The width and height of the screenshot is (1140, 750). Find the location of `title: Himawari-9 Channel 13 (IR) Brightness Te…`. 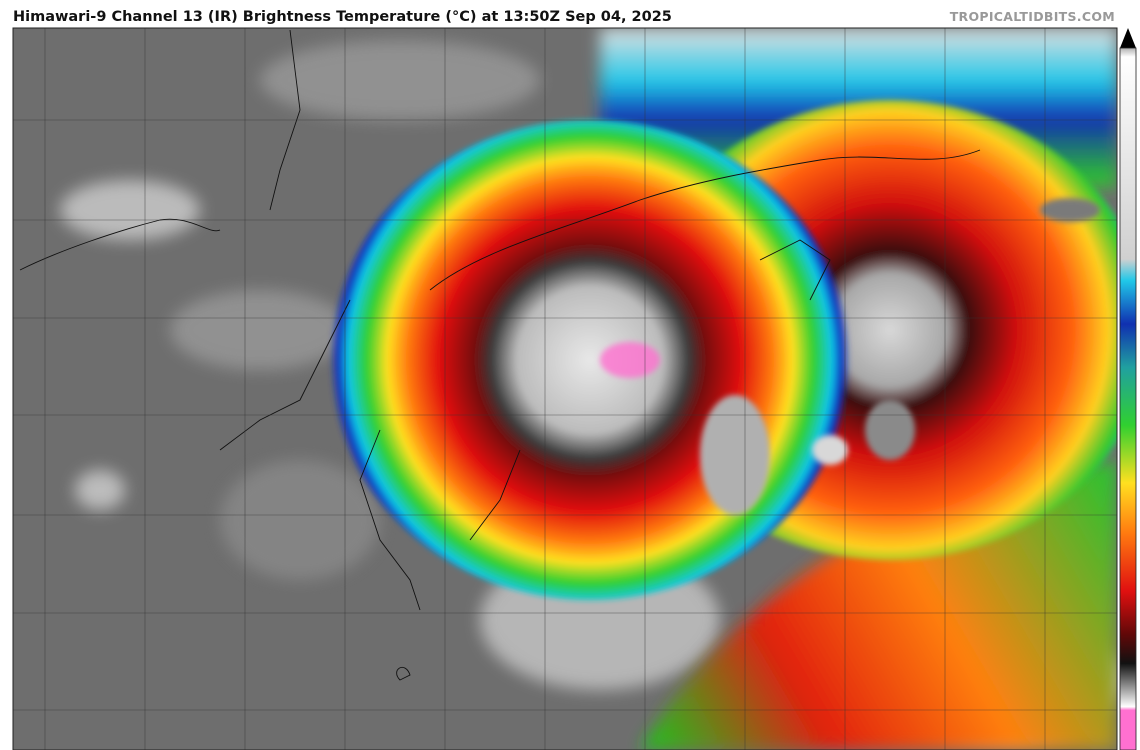

title: Himawari-9 Channel 13 (IR) Brightness Te… is located at coordinates (342, 17).